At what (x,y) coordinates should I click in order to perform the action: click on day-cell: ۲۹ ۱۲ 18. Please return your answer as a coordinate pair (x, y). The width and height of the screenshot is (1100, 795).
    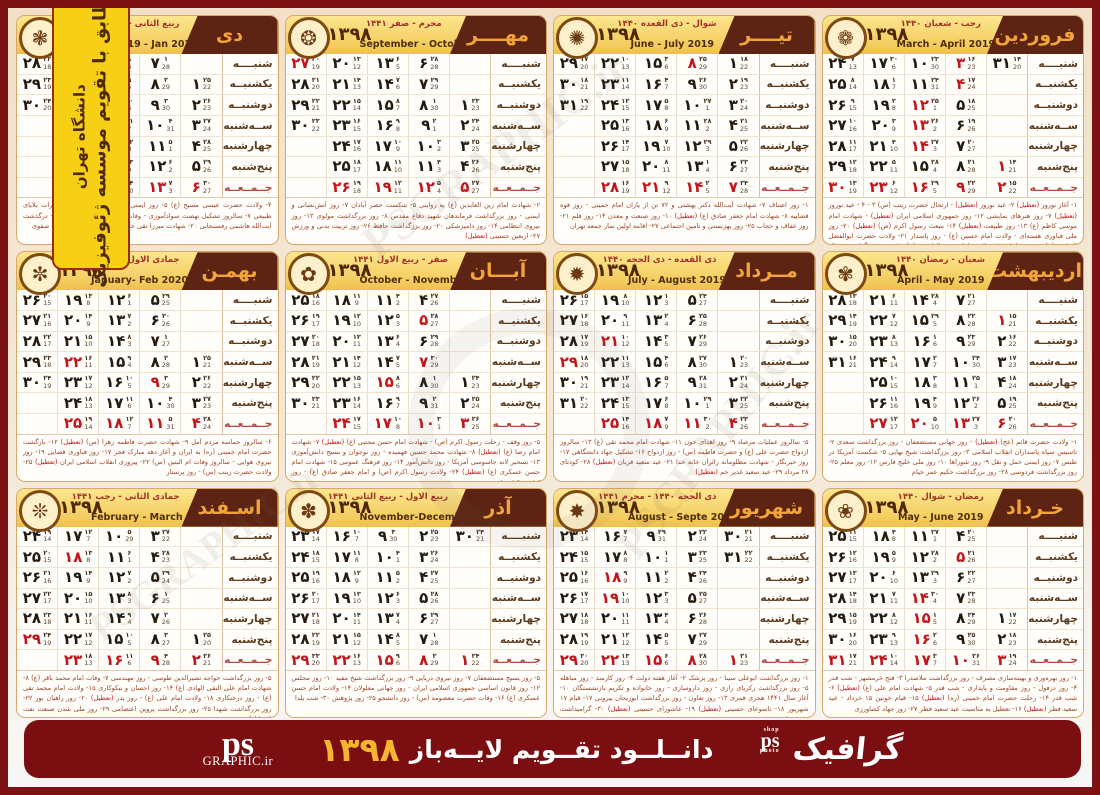
    Looking at the image, I should click on (843, 167).